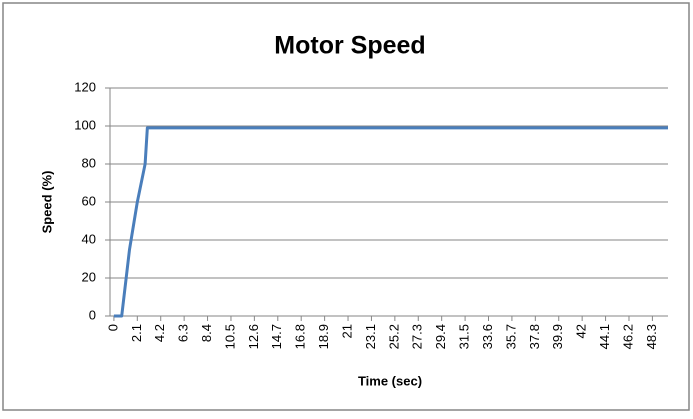  Describe the element at coordinates (253, 336) in the screenshot. I see `x-tick-label: 12.6` at that location.